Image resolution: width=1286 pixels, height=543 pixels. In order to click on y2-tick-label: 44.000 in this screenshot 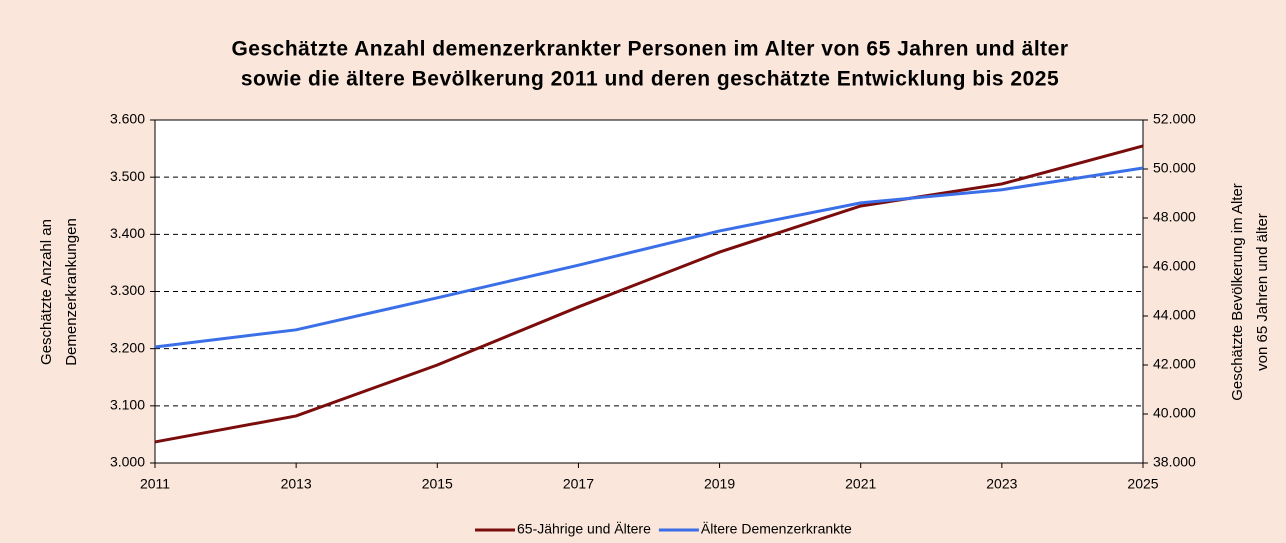, I will do `click(1174, 315)`.